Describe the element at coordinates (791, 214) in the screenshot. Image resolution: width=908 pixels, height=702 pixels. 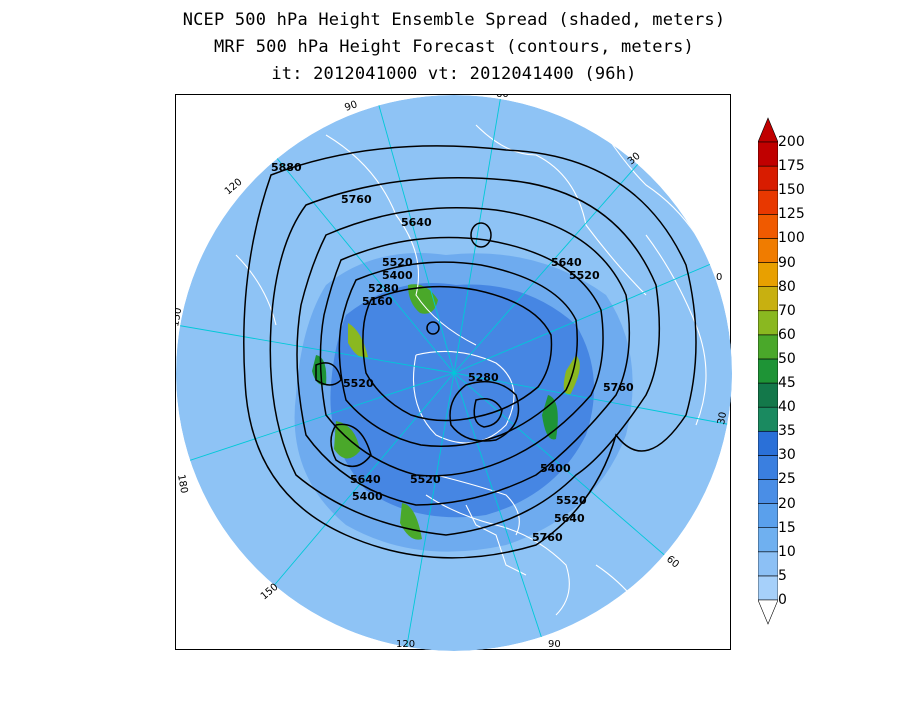
I see `colorbar-label: 125` at that location.